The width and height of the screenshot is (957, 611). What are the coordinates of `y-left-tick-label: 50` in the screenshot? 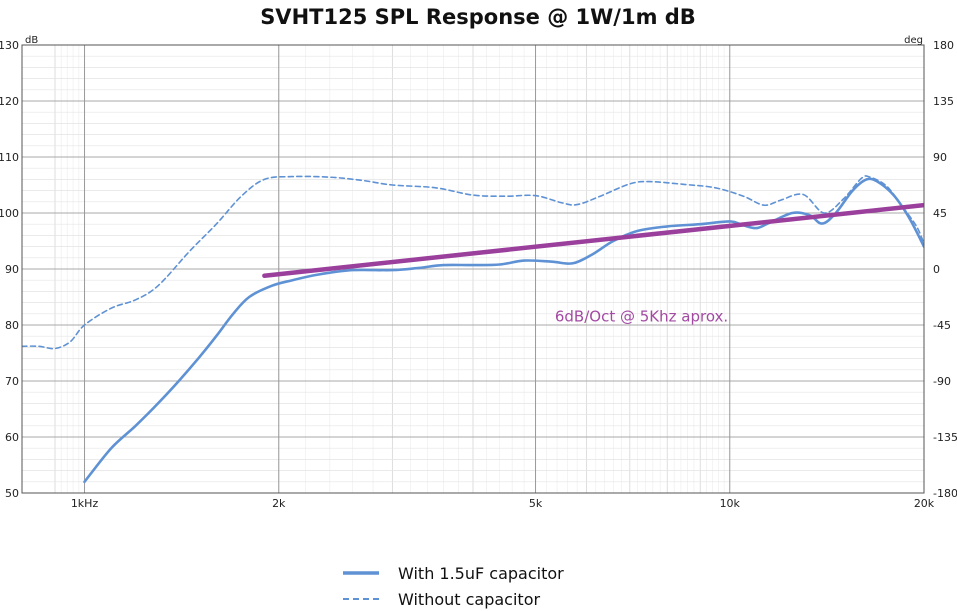 It's located at (12, 493).